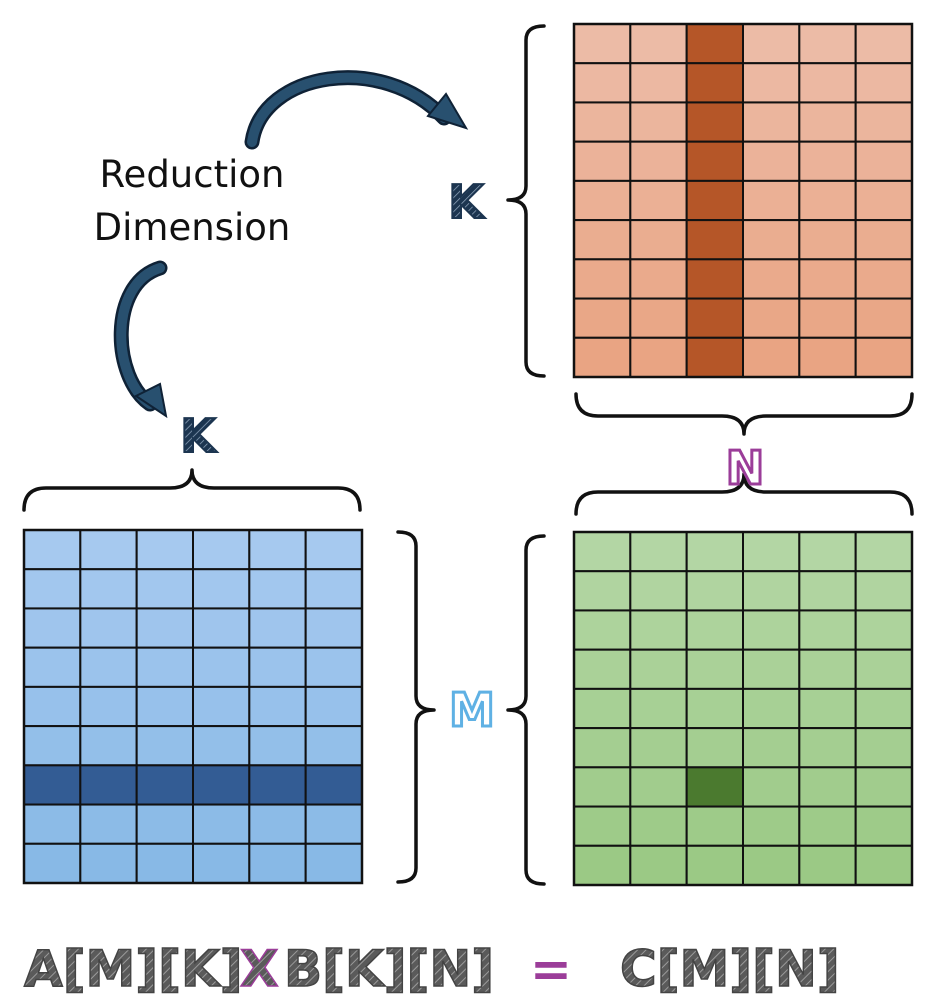 Image resolution: width=936 pixels, height=1008 pixels. What do you see at coordinates (416, 707) in the screenshot?
I see `brace-m-a` at bounding box center [416, 707].